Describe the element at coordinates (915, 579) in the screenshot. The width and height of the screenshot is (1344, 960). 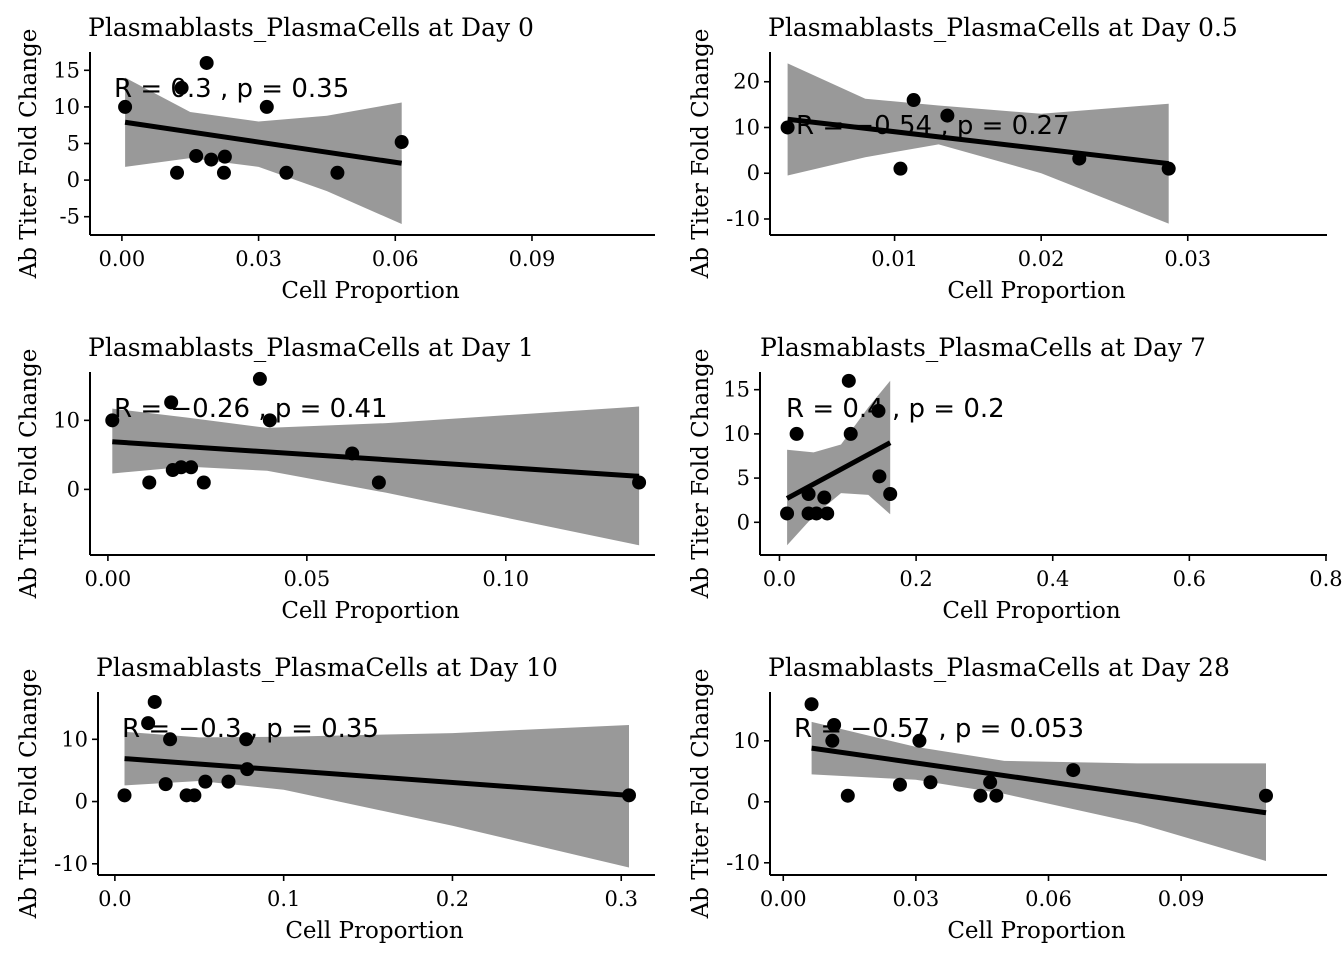
I see `x-tick-label: 0.2` at that location.